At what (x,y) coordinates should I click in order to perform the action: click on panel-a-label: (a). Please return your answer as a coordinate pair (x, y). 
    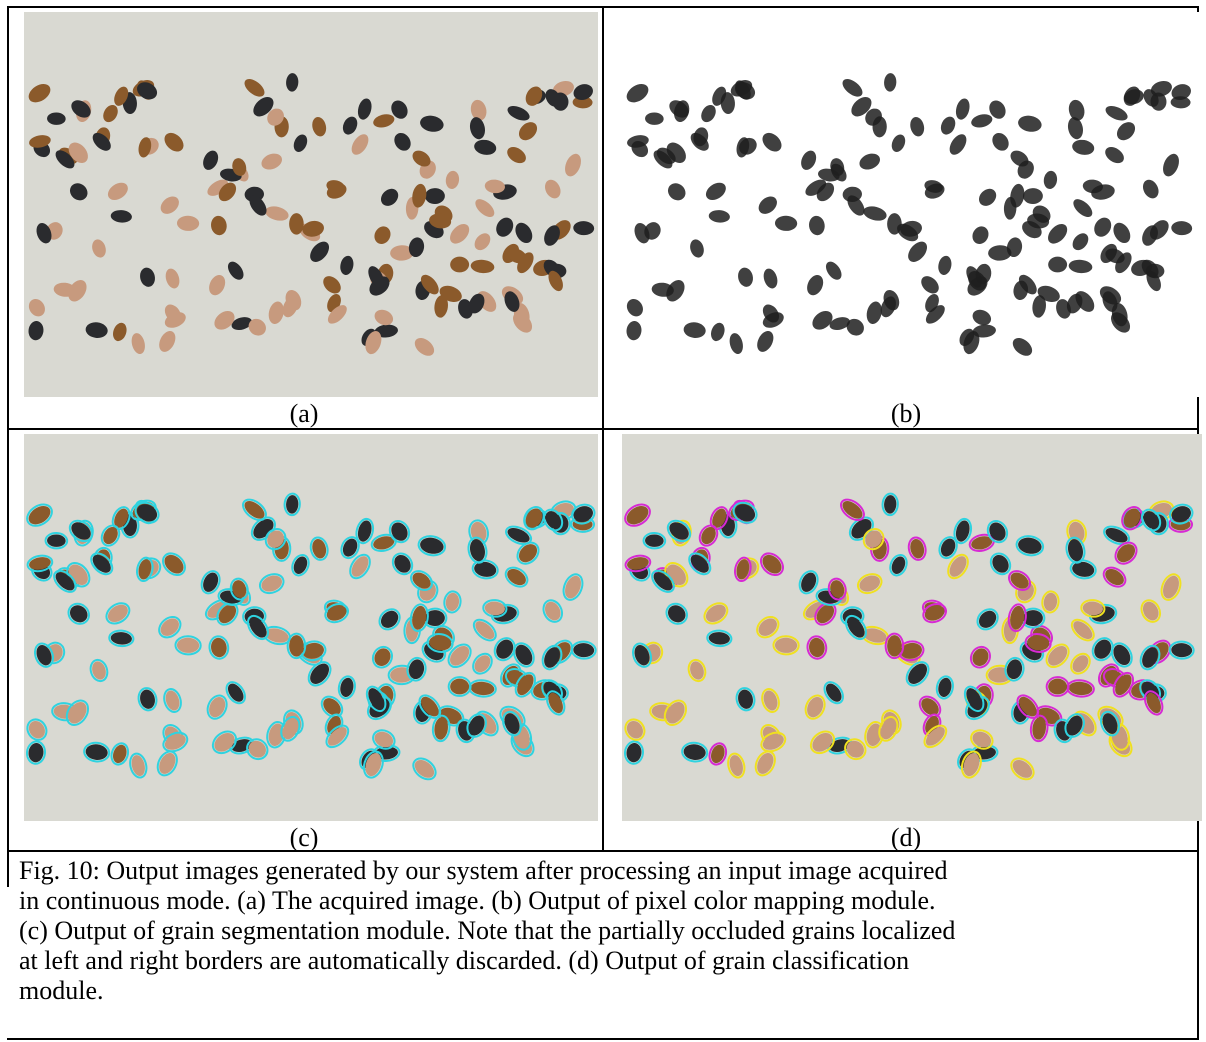
    Looking at the image, I should click on (304, 413).